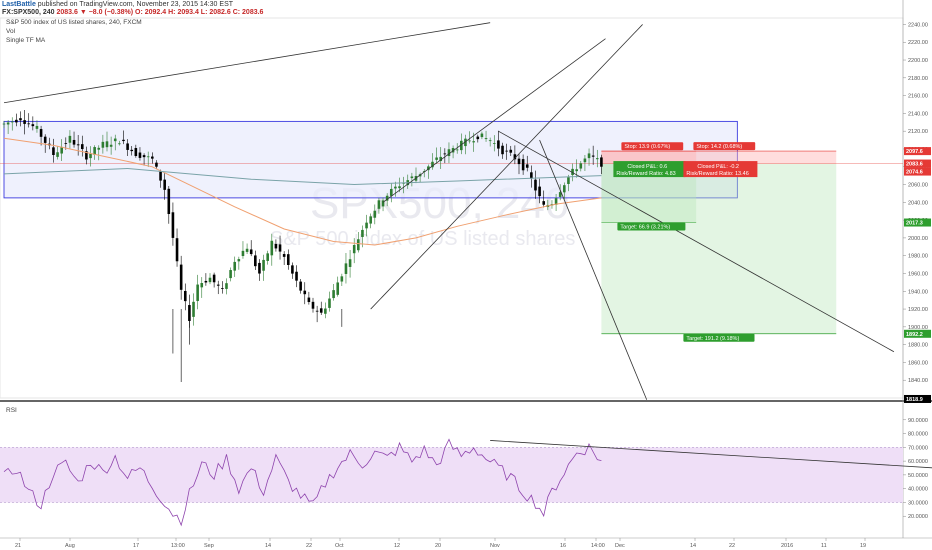 This screenshot has width=932, height=550. Describe the element at coordinates (302, 176) in the screenshot. I see `ma-teal-line` at that location.